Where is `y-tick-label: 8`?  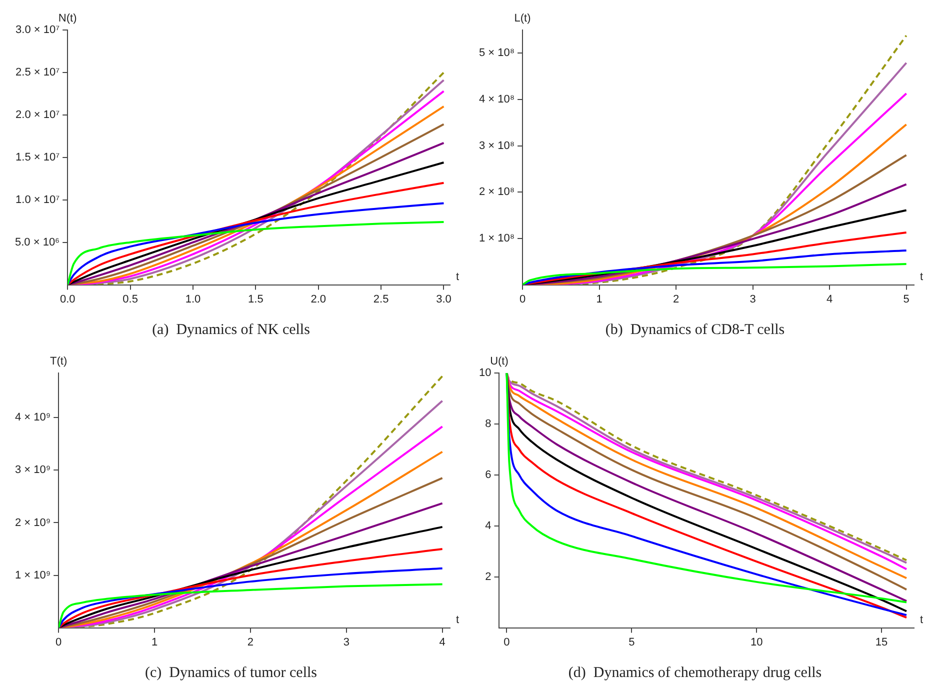 y-tick-label: 8 is located at coordinates (488, 424).